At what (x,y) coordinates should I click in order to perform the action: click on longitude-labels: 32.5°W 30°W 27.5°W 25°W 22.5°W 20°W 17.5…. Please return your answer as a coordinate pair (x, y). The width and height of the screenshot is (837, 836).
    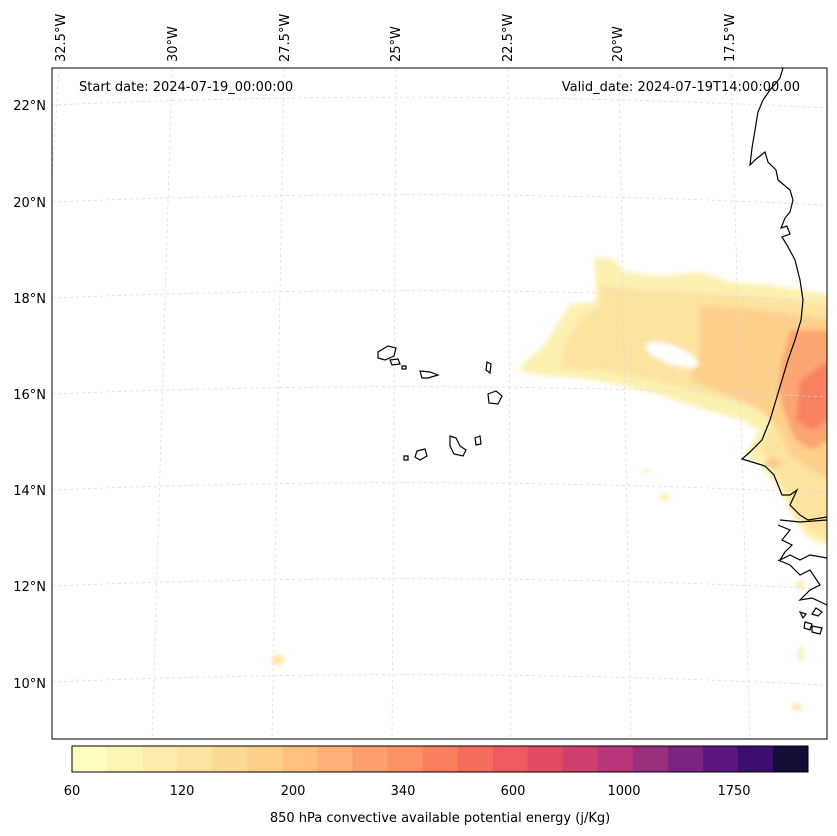
    Looking at the image, I should click on (396, 38).